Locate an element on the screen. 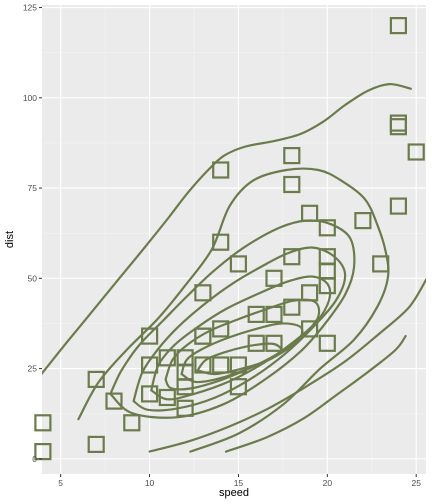 The width and height of the screenshot is (432, 504). y-axis-title: dist is located at coordinates (10, 239).